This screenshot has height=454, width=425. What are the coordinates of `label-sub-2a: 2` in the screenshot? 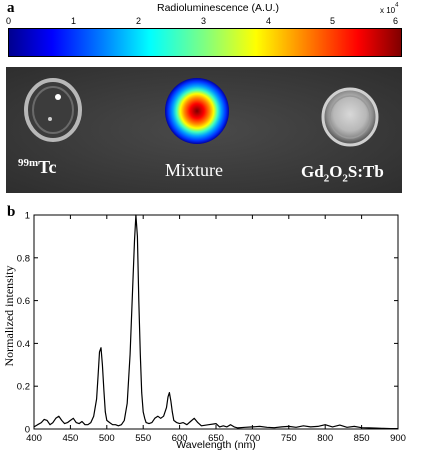 It's located at (326, 178).